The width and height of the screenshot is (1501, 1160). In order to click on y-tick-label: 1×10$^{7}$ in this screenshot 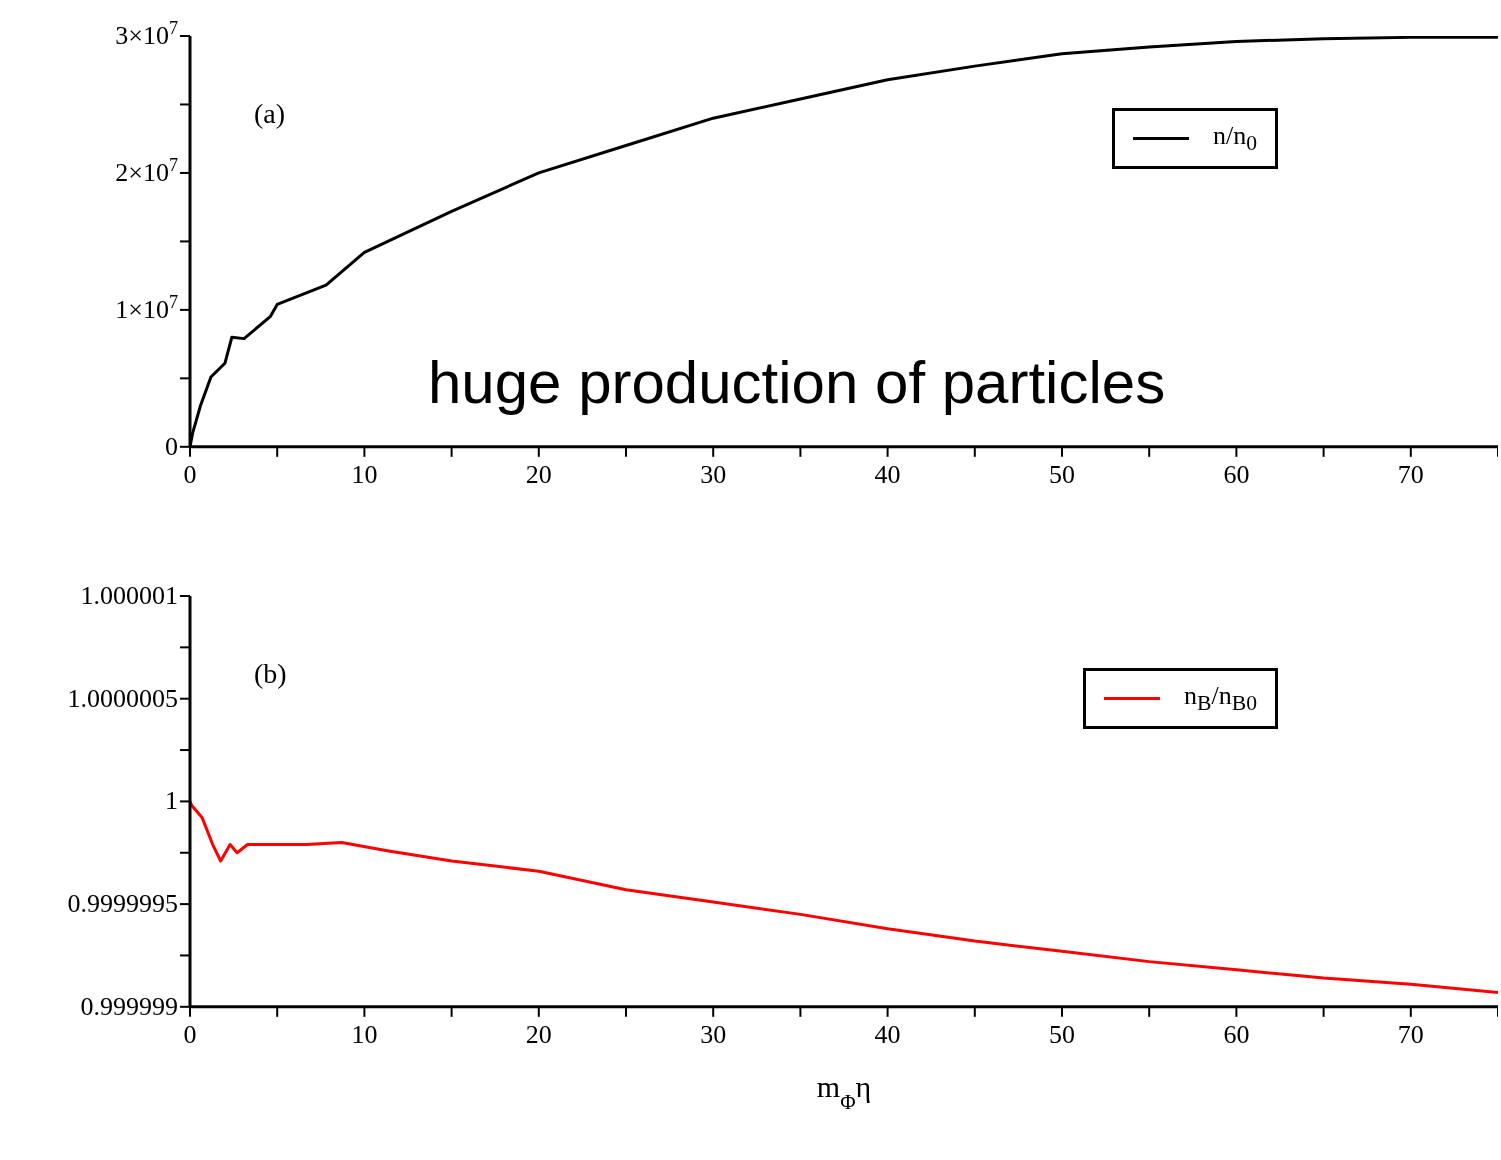, I will do `click(146, 307)`.